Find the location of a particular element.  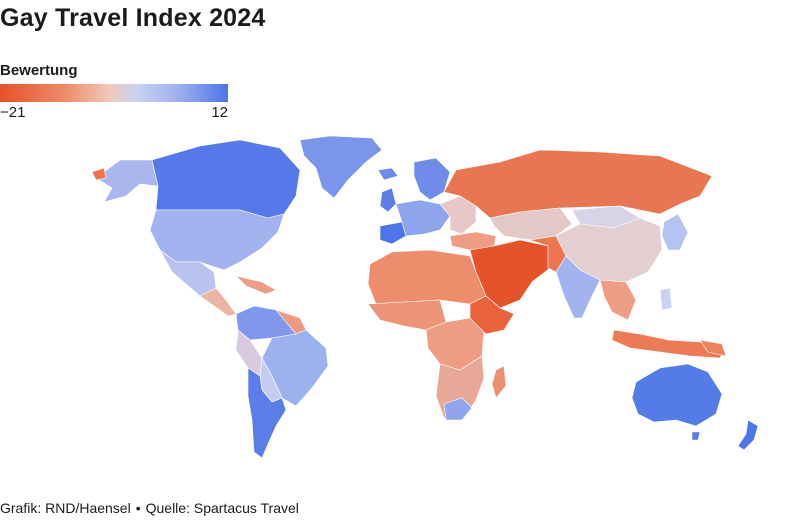

color-legend: Bewertung −21 12 is located at coordinates (114, 91).